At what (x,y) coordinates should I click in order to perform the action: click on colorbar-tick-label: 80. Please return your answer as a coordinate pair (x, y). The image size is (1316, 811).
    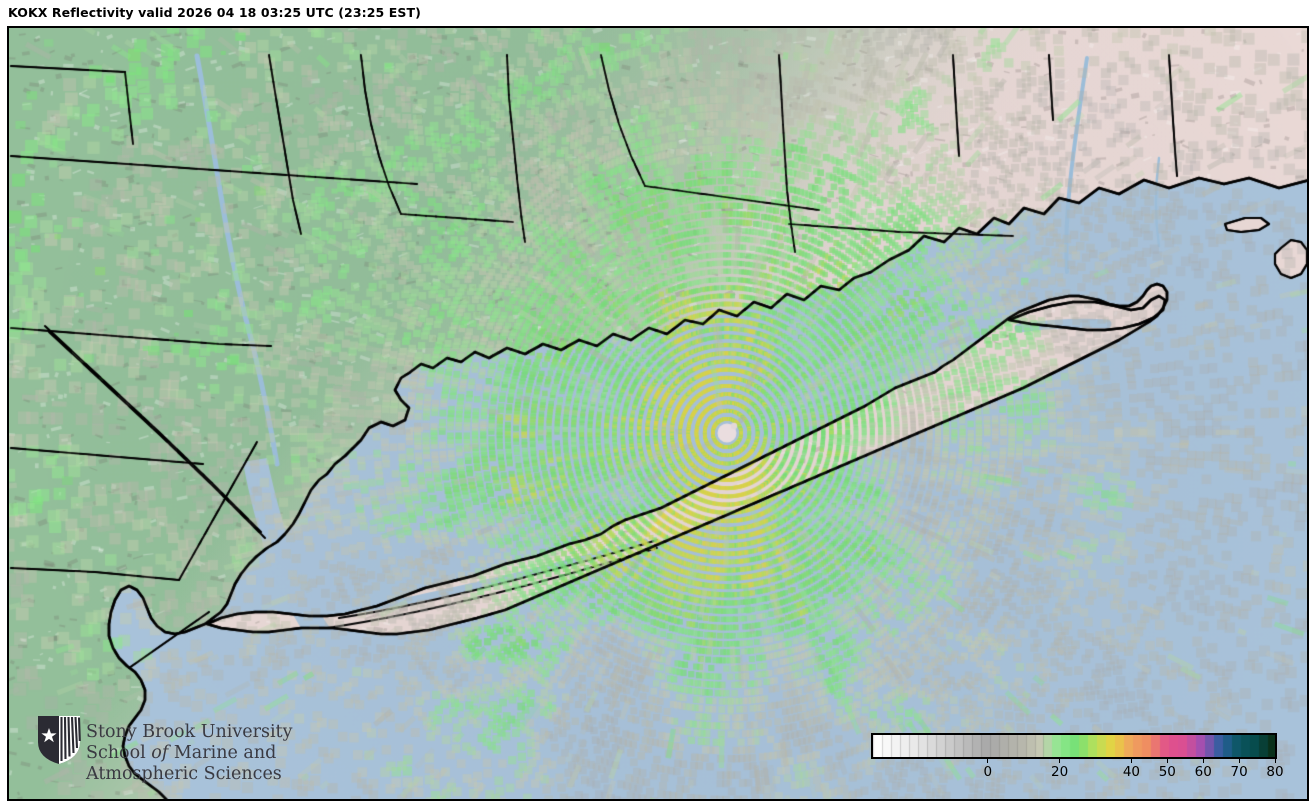
    Looking at the image, I should click on (1275, 772).